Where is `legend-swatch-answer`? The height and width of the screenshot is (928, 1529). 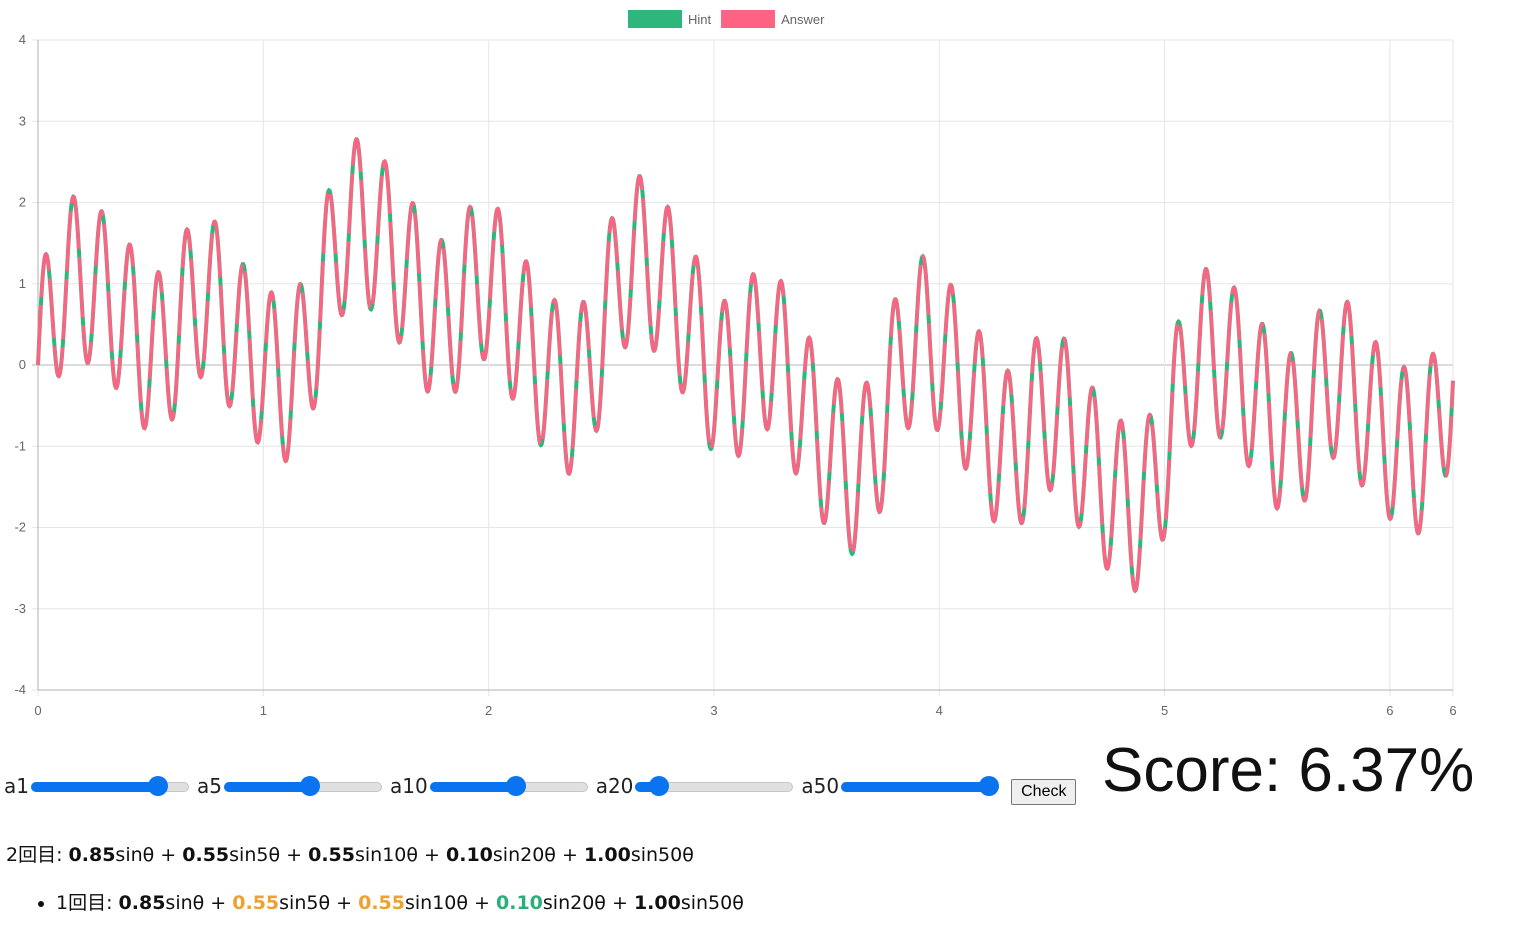 legend-swatch-answer is located at coordinates (748, 19).